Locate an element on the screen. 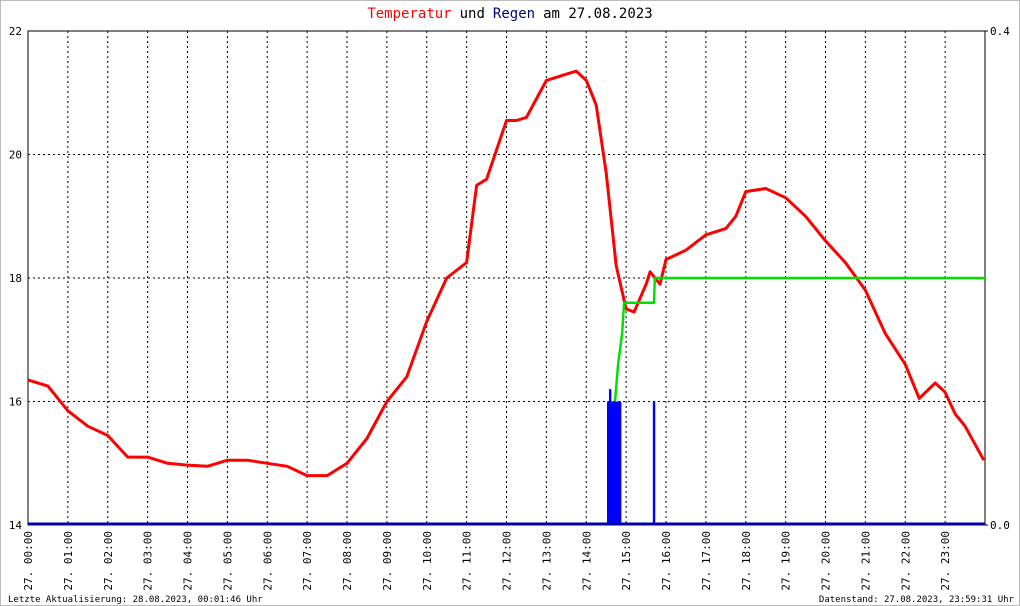  x-tick-label: 27. 21:00 is located at coordinates (865, 561).